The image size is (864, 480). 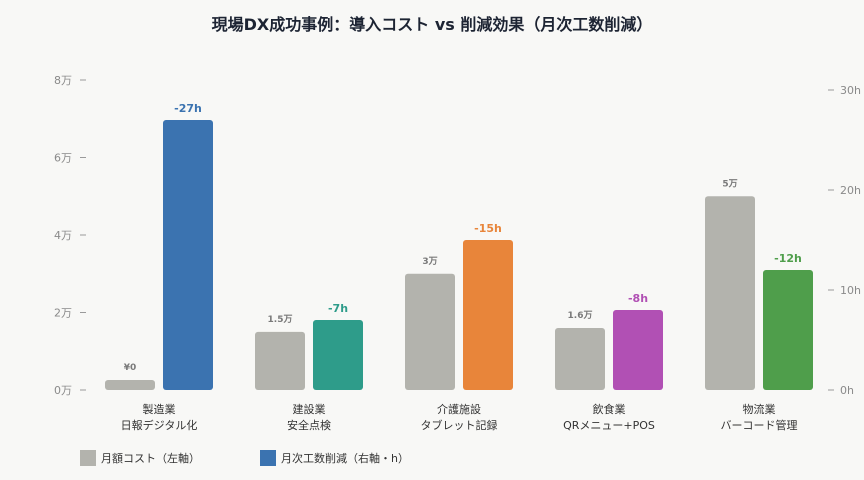 What do you see at coordinates (459, 425) in the screenshot?
I see `category-label-line2: タブレット記録` at bounding box center [459, 425].